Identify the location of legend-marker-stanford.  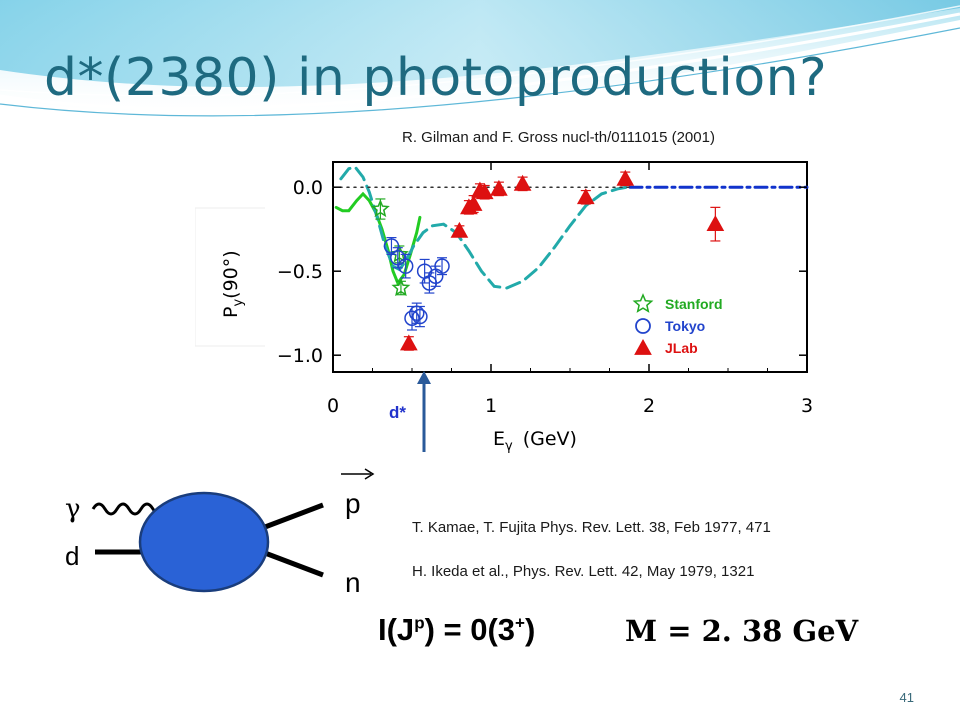
(643, 303).